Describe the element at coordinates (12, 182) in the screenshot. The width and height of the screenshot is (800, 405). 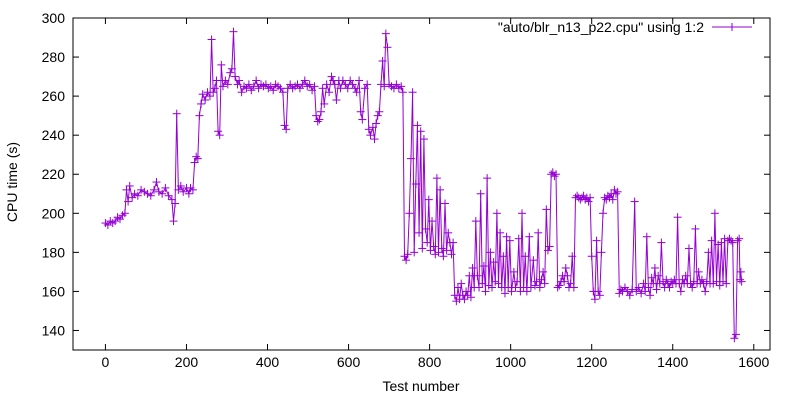
I see `y-axis-label: CPU time (s)` at that location.